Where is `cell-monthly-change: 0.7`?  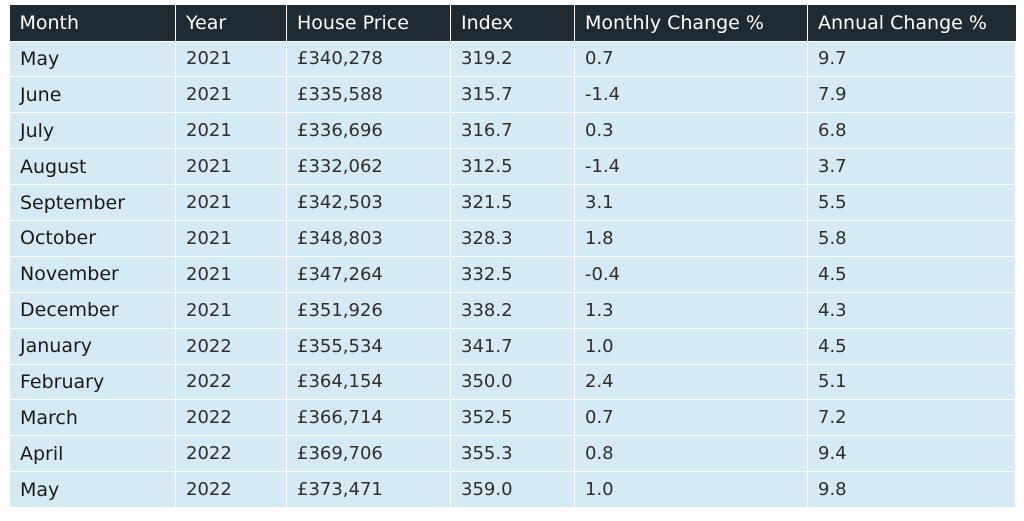 cell-monthly-change: 0.7 is located at coordinates (691, 59).